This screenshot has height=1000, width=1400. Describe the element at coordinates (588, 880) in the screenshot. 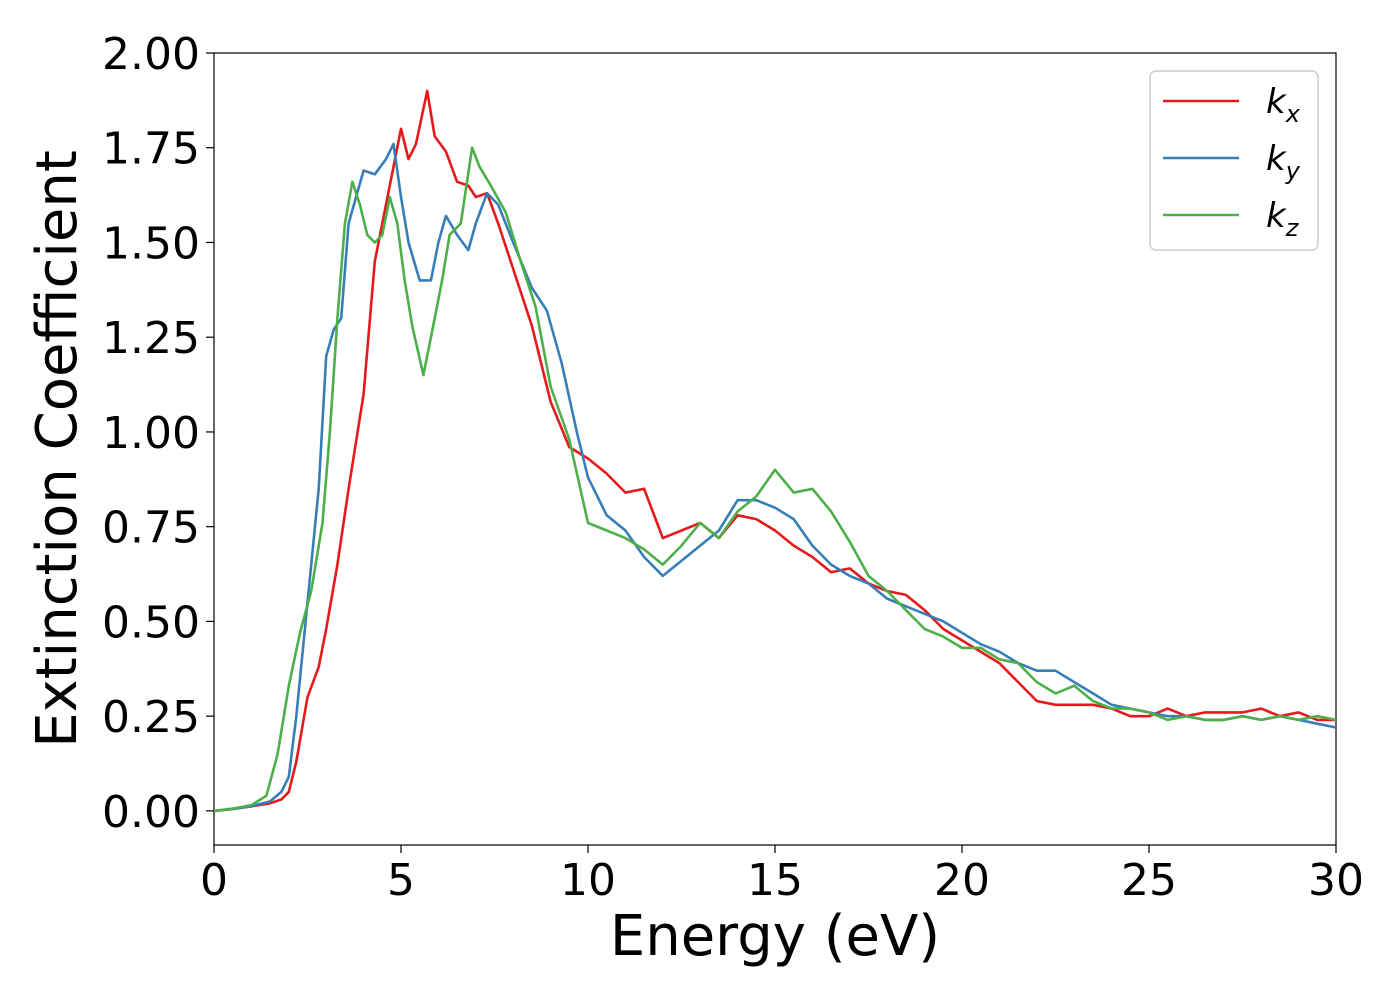

I see `x-tick-label: 10` at that location.